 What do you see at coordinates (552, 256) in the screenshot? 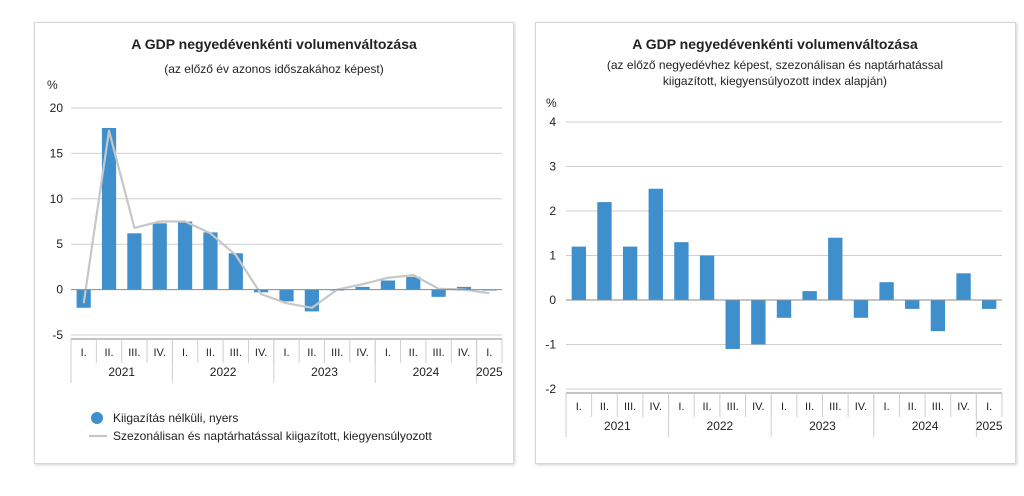
I see `y-tick-label: 1` at bounding box center [552, 256].